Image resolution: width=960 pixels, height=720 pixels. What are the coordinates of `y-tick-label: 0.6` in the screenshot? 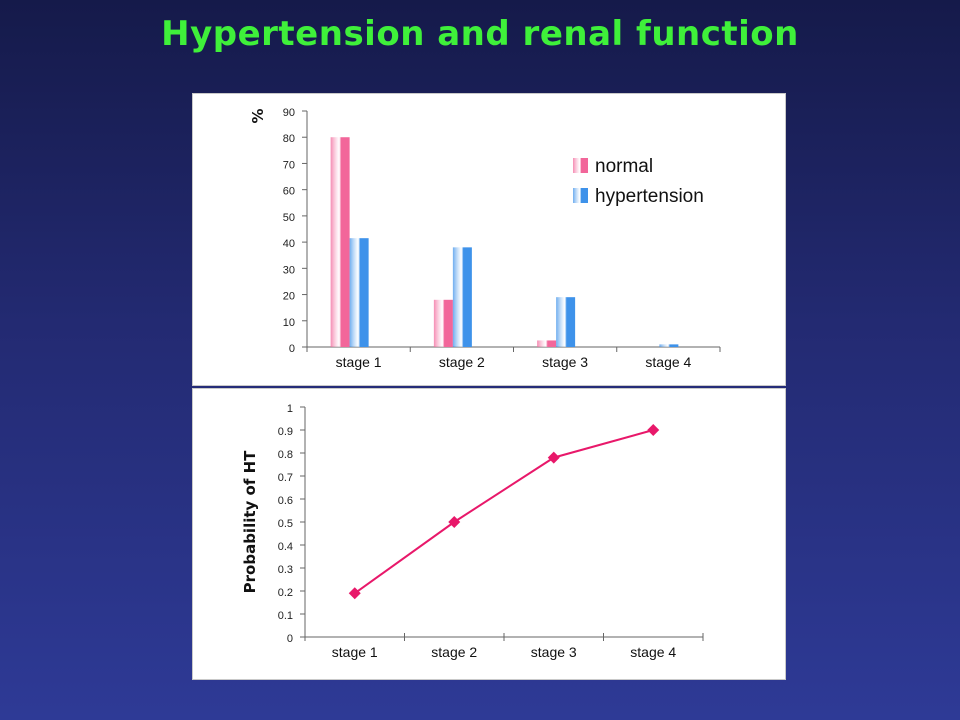 It's located at (285, 501).